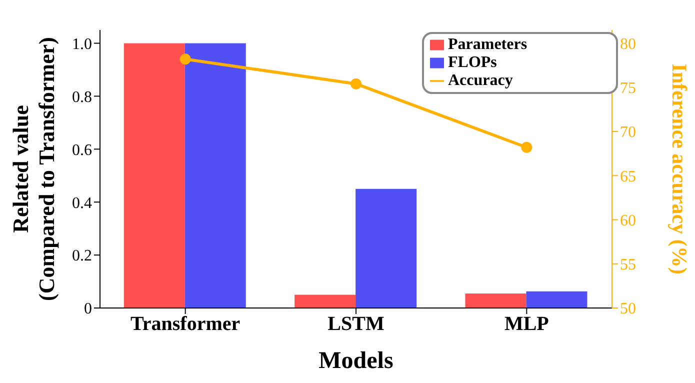  Describe the element at coordinates (628, 89) in the screenshot. I see `y2-tick-label: 75` at that location.